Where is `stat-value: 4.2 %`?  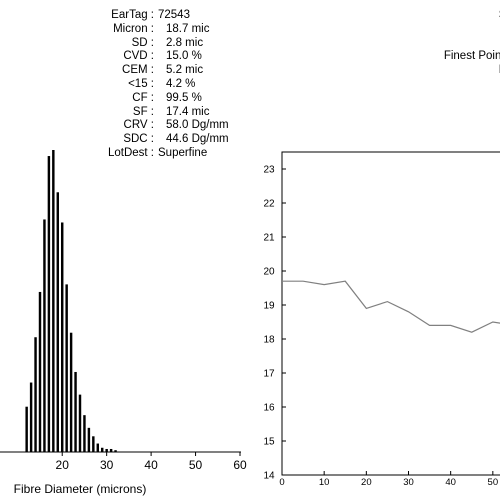 stat-value: 4.2 % is located at coordinates (181, 83).